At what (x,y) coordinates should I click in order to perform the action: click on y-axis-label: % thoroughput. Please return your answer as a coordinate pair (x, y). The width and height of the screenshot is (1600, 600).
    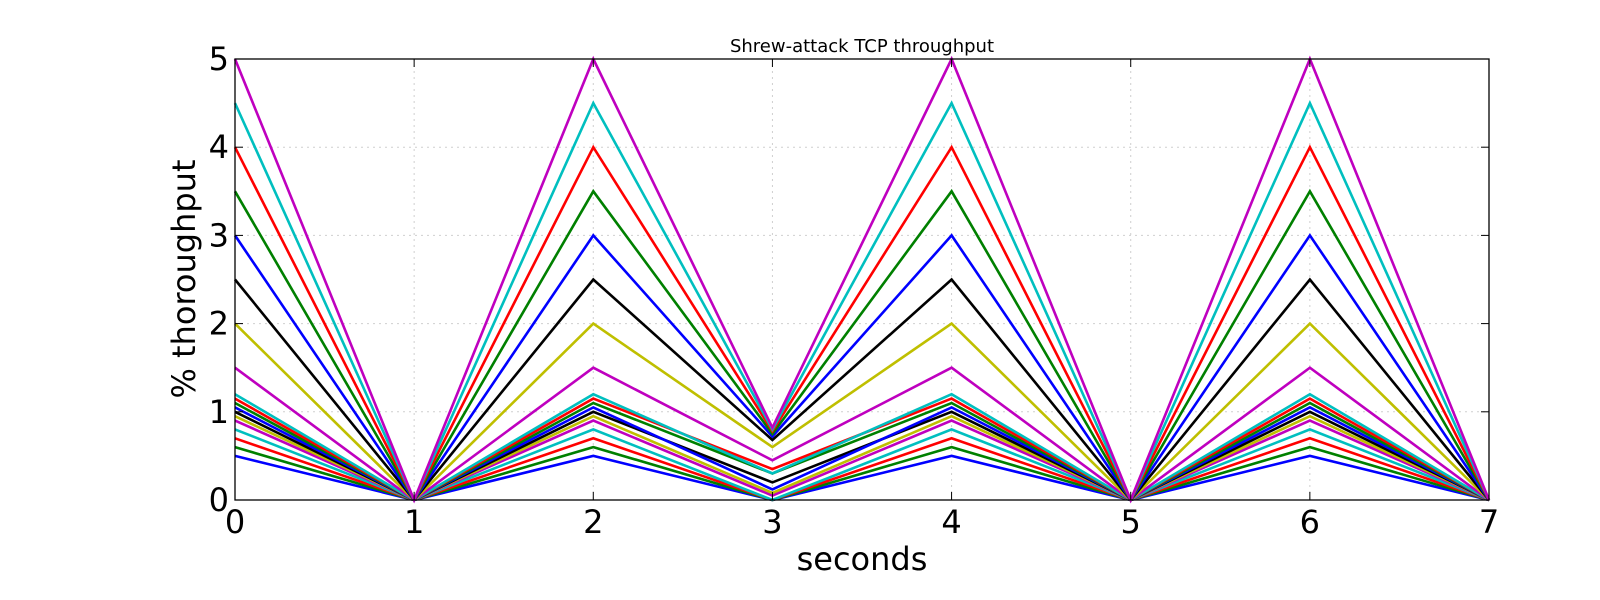
    Looking at the image, I should click on (184, 278).